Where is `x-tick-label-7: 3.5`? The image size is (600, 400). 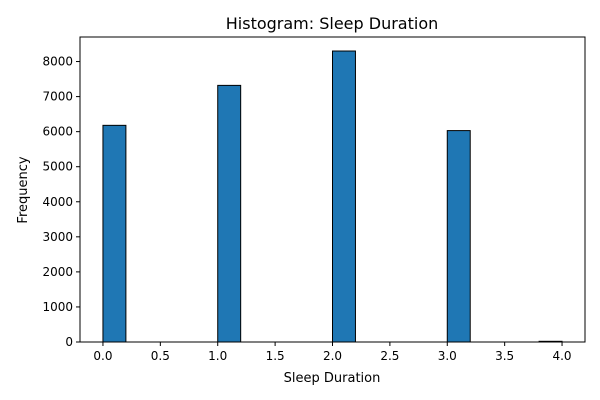
x-tick-label-7: 3.5 is located at coordinates (504, 356).